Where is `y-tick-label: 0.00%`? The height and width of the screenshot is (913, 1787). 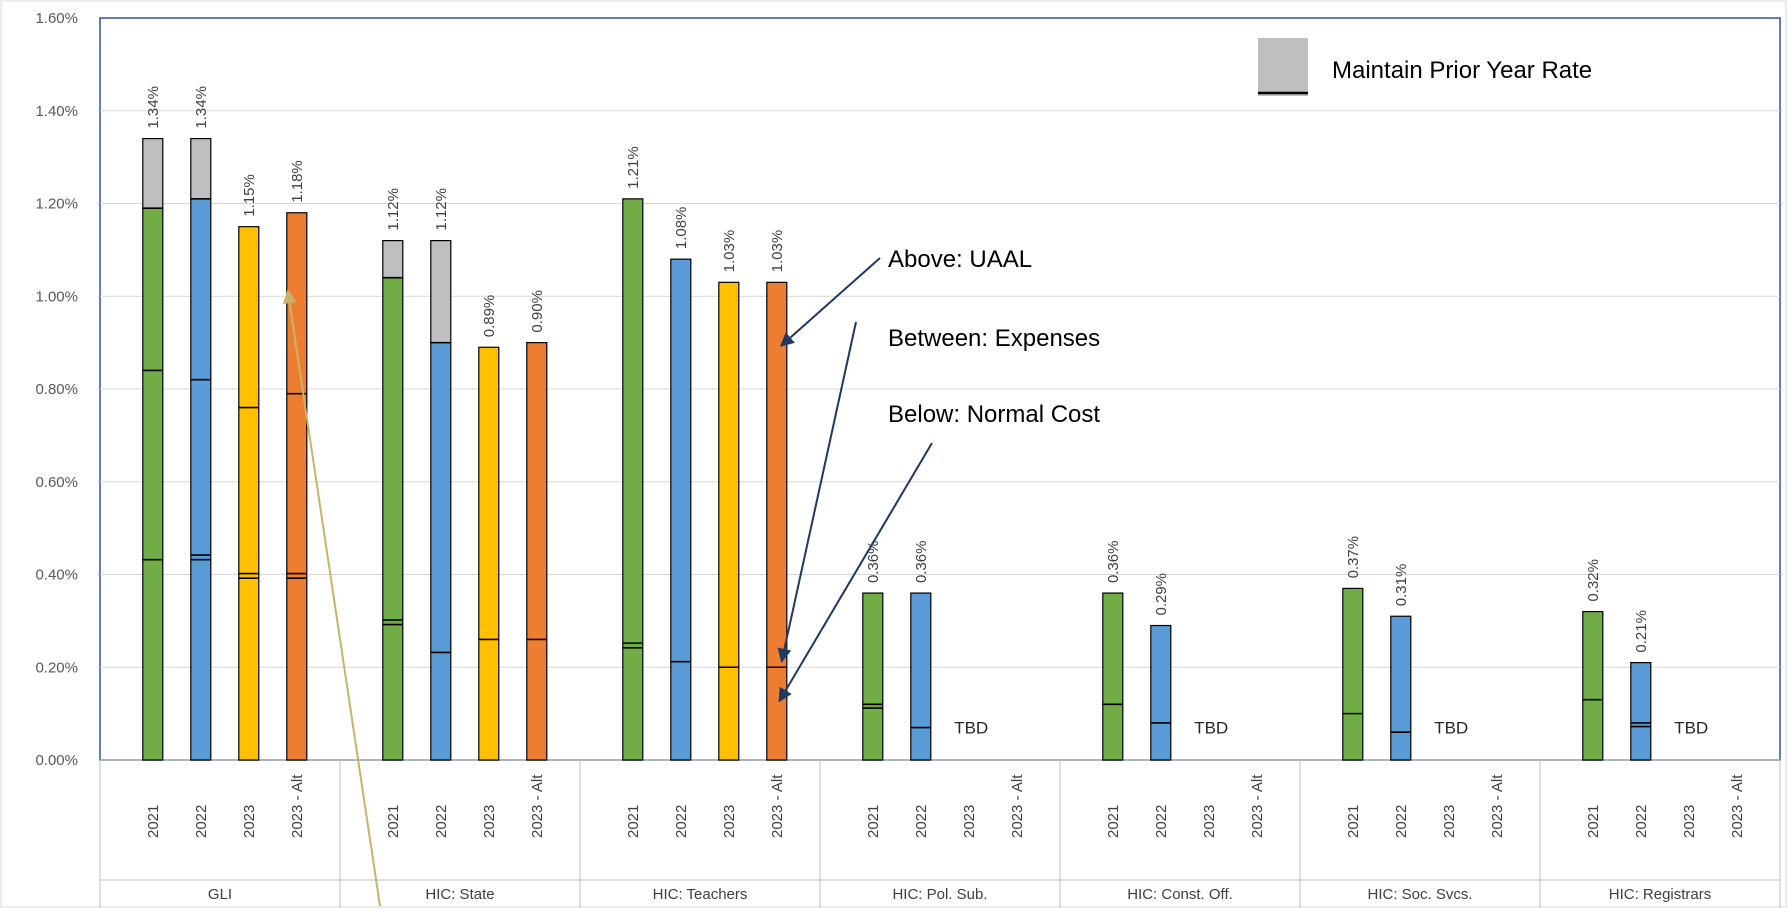
y-tick-label: 0.00% is located at coordinates (56, 760).